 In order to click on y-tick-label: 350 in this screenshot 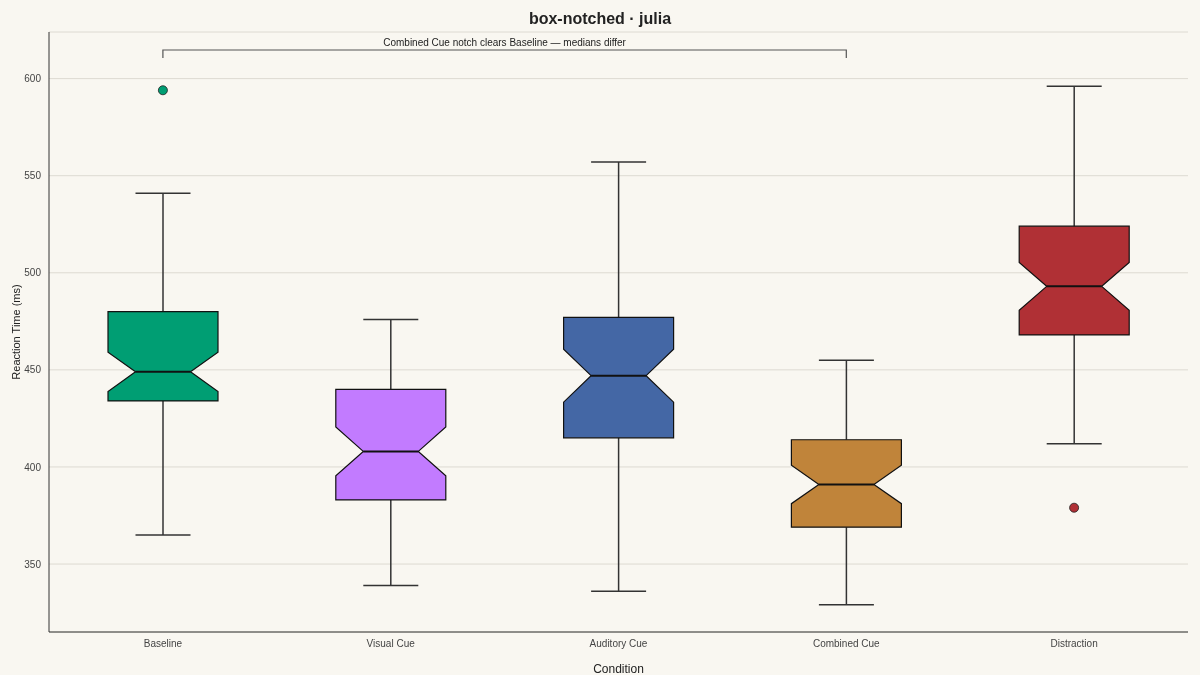, I will do `click(33, 564)`.